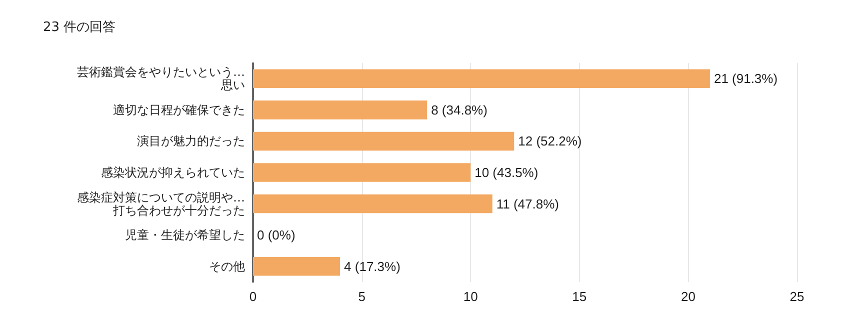  Describe the element at coordinates (372, 266) in the screenshot. I see `data-label: 4 (17.3%)` at that location.